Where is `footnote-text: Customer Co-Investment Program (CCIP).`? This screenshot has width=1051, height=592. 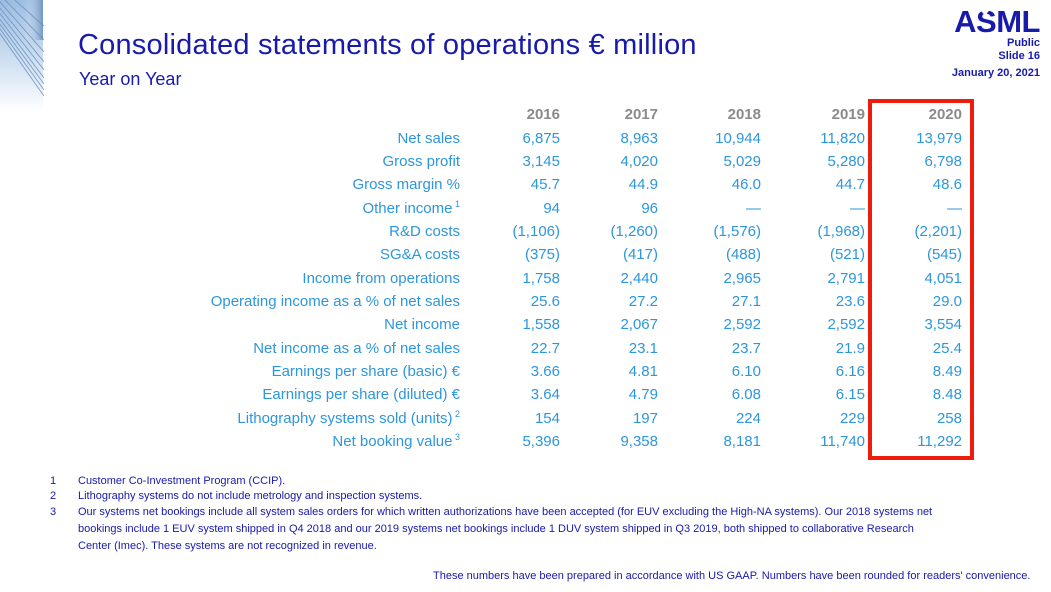
footnote-text: Customer Co-Investment Program (CCIP). is located at coordinates (182, 481).